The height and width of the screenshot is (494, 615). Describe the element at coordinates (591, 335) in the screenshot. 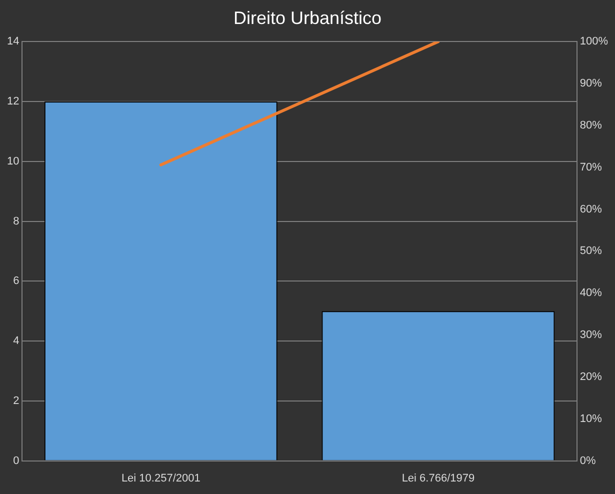

I see `y2-tick-label: 30%` at that location.